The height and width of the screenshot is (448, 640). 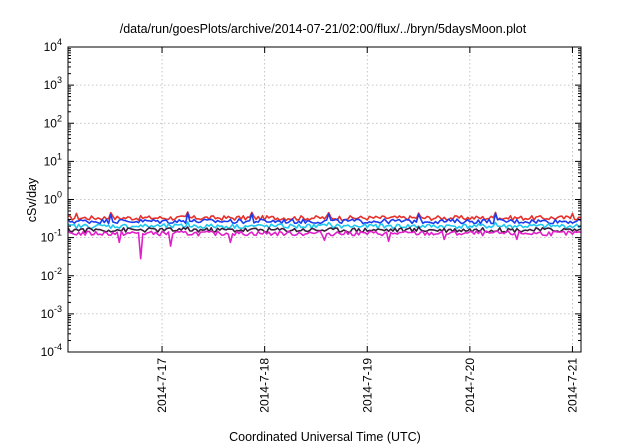 I want to click on y-tick-label: 10³, so click(x=53, y=83).